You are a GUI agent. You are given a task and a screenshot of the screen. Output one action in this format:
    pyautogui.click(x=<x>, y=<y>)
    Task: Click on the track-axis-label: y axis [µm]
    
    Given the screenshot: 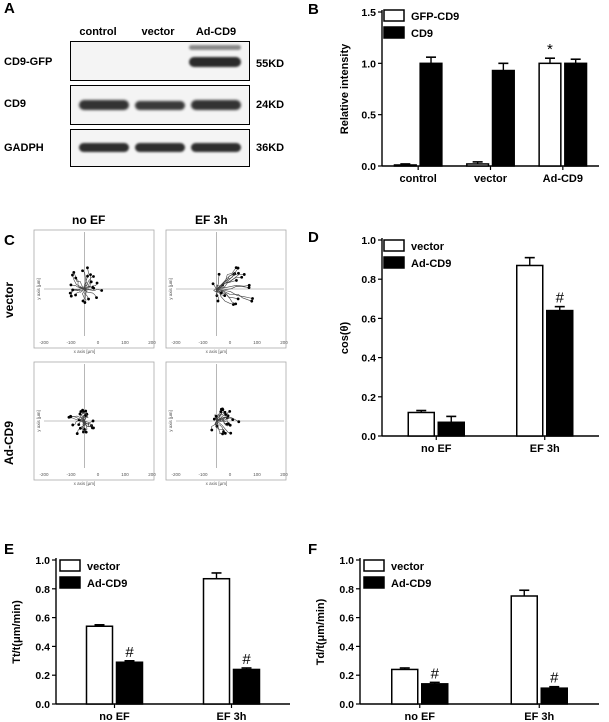 What is the action you would take?
    pyautogui.click(x=38, y=289)
    